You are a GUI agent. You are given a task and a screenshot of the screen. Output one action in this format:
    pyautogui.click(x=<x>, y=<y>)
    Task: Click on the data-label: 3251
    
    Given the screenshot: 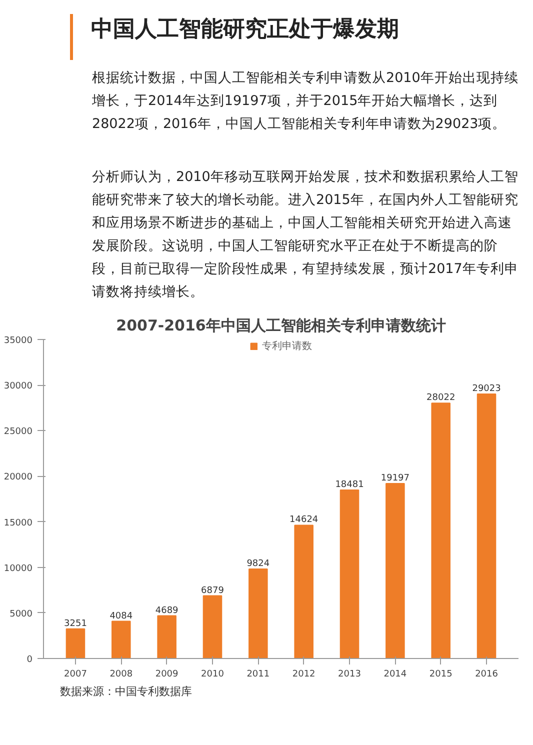 What is the action you would take?
    pyautogui.click(x=75, y=623)
    